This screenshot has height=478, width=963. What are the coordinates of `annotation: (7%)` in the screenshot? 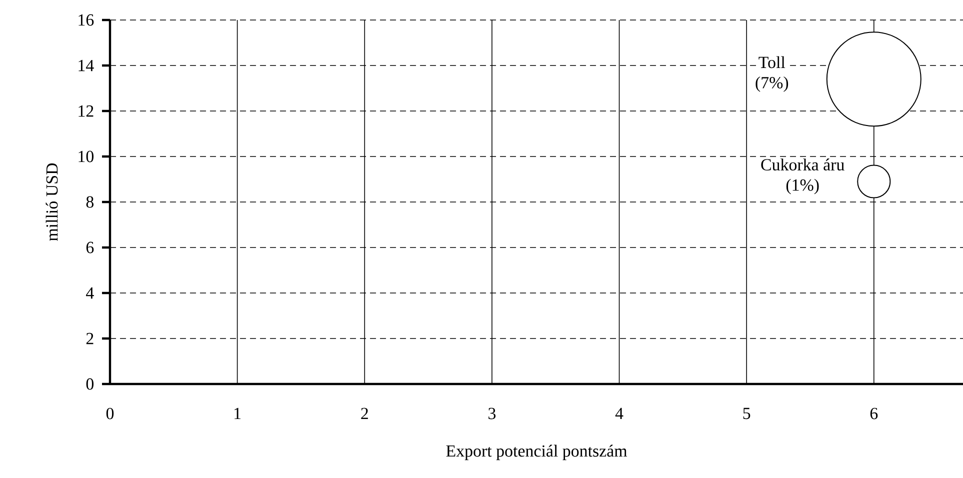 It's located at (772, 84).